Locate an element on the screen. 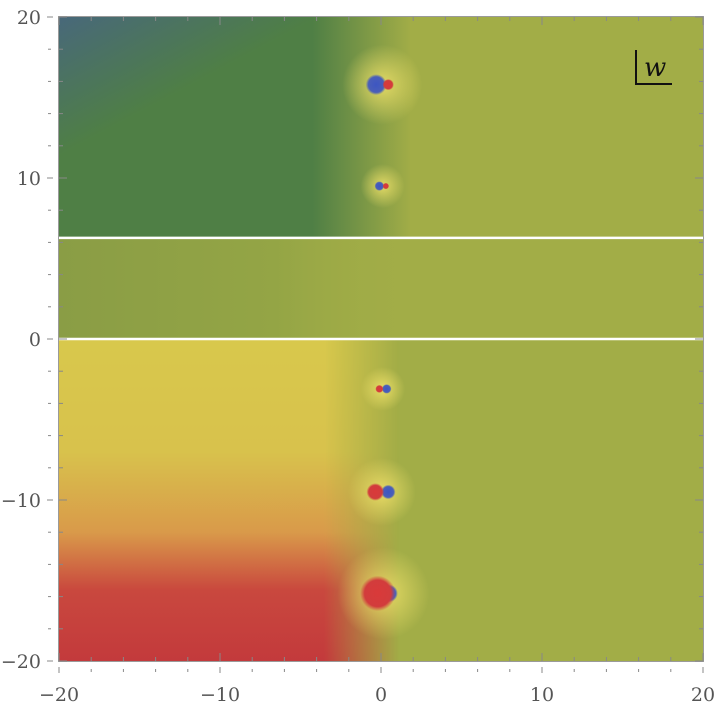  y-tick-label: −20 is located at coordinates (21, 662).